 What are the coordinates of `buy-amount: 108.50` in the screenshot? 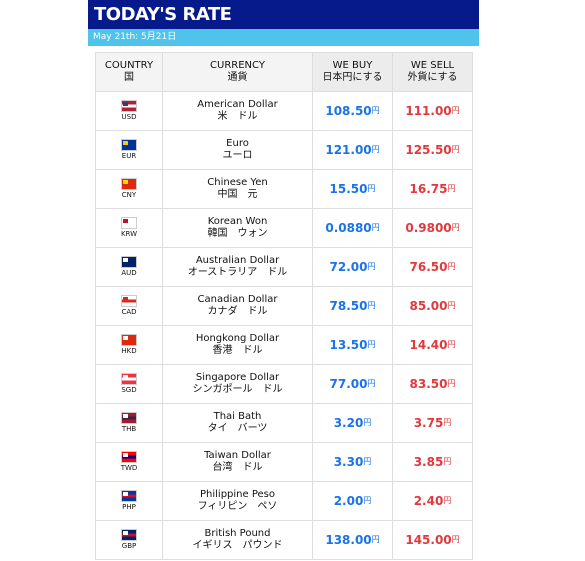 It's located at (348, 111).